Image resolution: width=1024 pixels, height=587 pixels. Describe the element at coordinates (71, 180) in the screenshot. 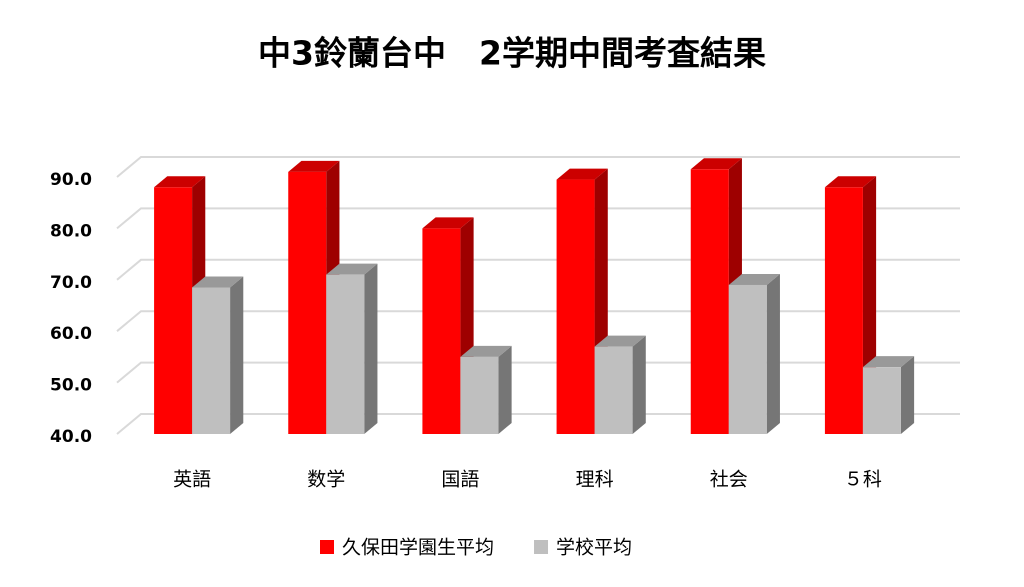

I see `y-tick-label: 90.0` at that location.